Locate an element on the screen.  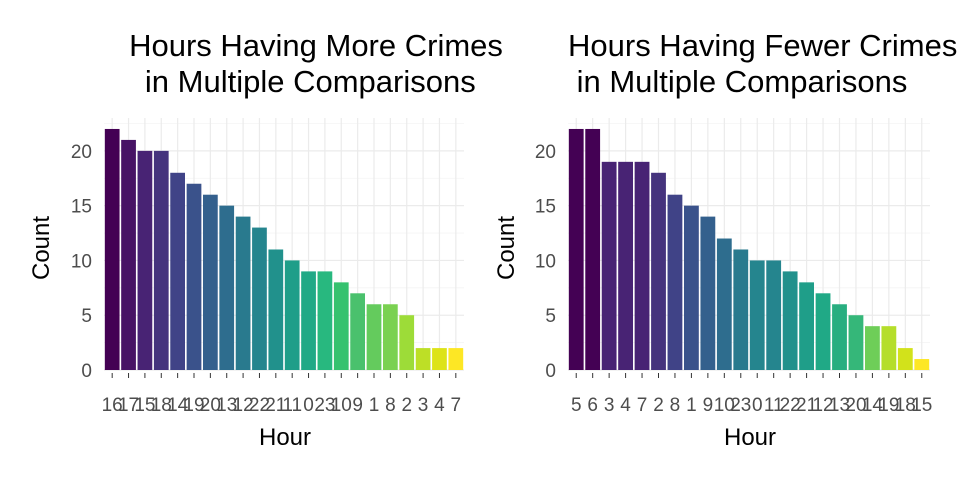
x-tick-label: 5 is located at coordinates (576, 405).